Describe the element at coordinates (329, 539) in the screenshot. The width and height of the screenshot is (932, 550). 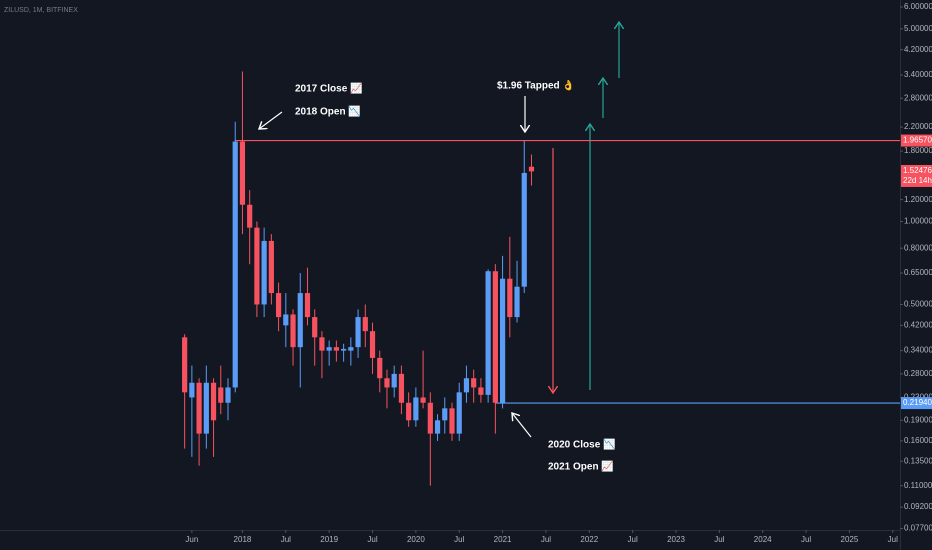
I see `x-tick-label: 2019` at that location.